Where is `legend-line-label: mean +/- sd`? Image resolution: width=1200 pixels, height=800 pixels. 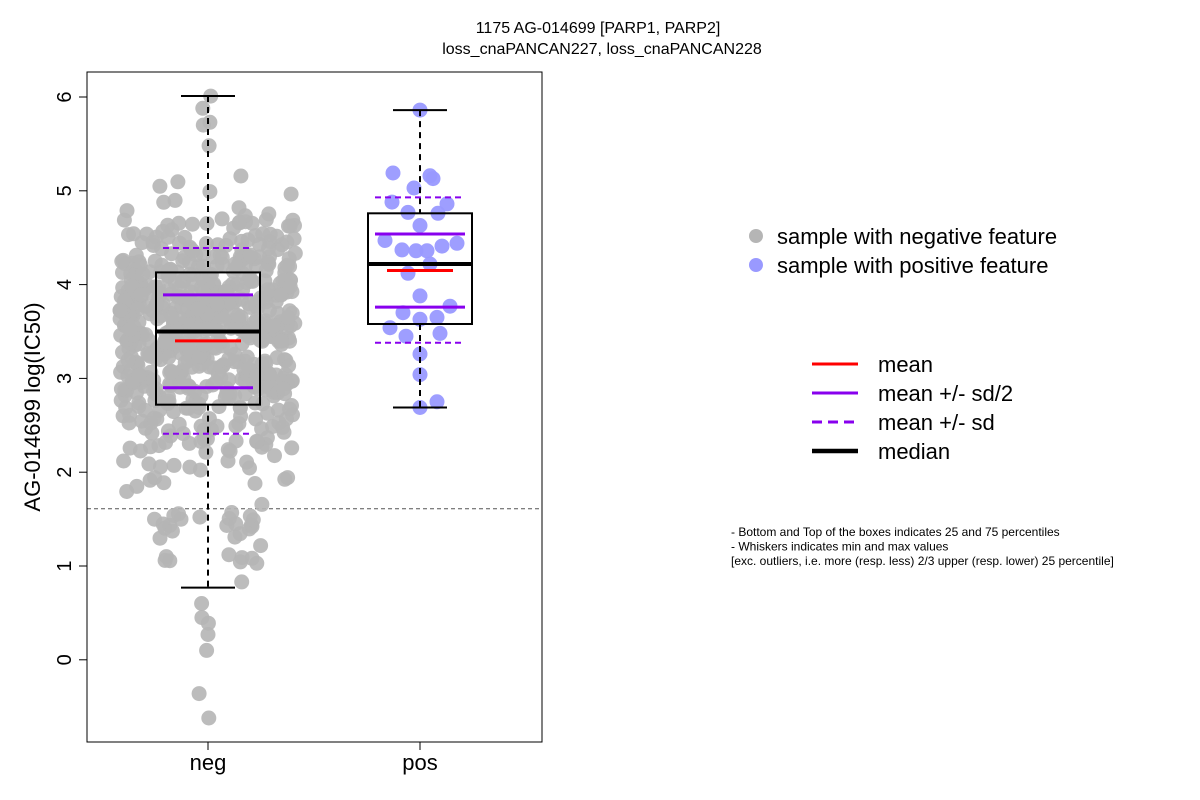
legend-line-label: mean +/- sd is located at coordinates (936, 422).